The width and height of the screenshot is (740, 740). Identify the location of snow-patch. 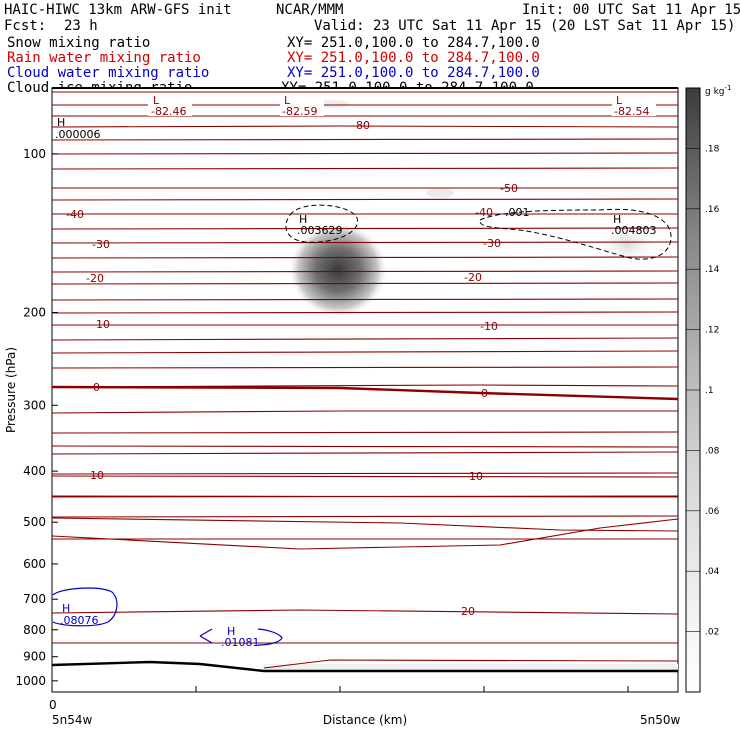
(440, 193).